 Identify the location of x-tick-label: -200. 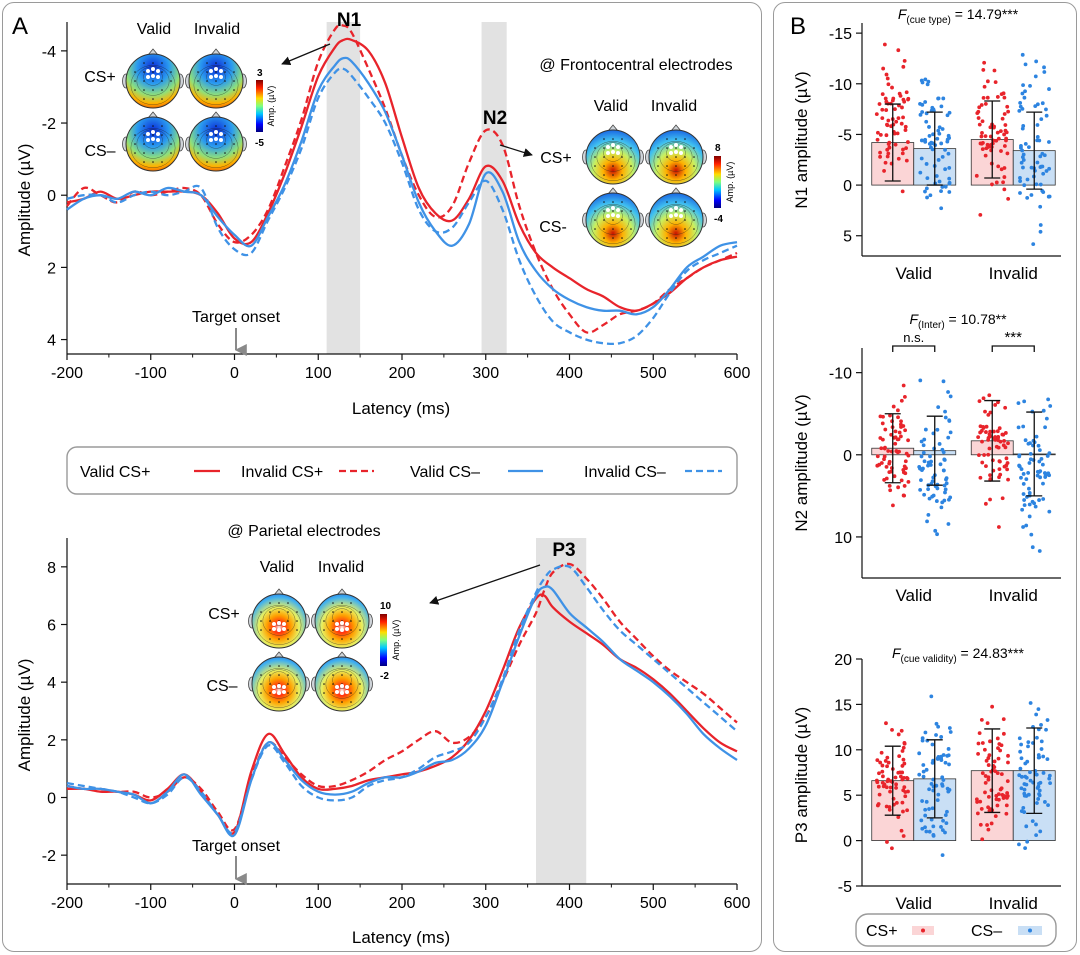
(67, 903).